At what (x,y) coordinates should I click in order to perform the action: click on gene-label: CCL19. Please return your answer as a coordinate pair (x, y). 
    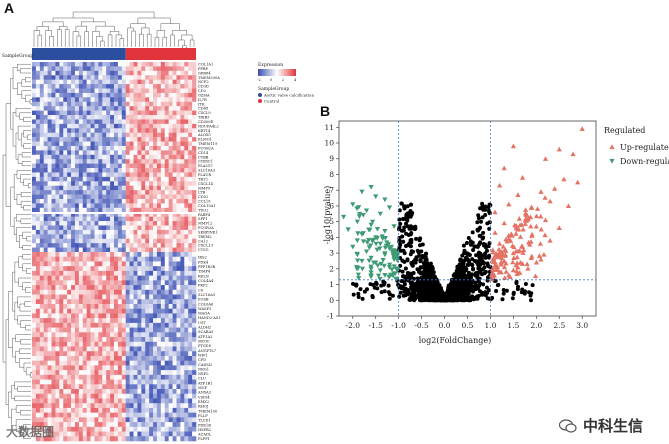
    Looking at the image, I should click on (204, 202).